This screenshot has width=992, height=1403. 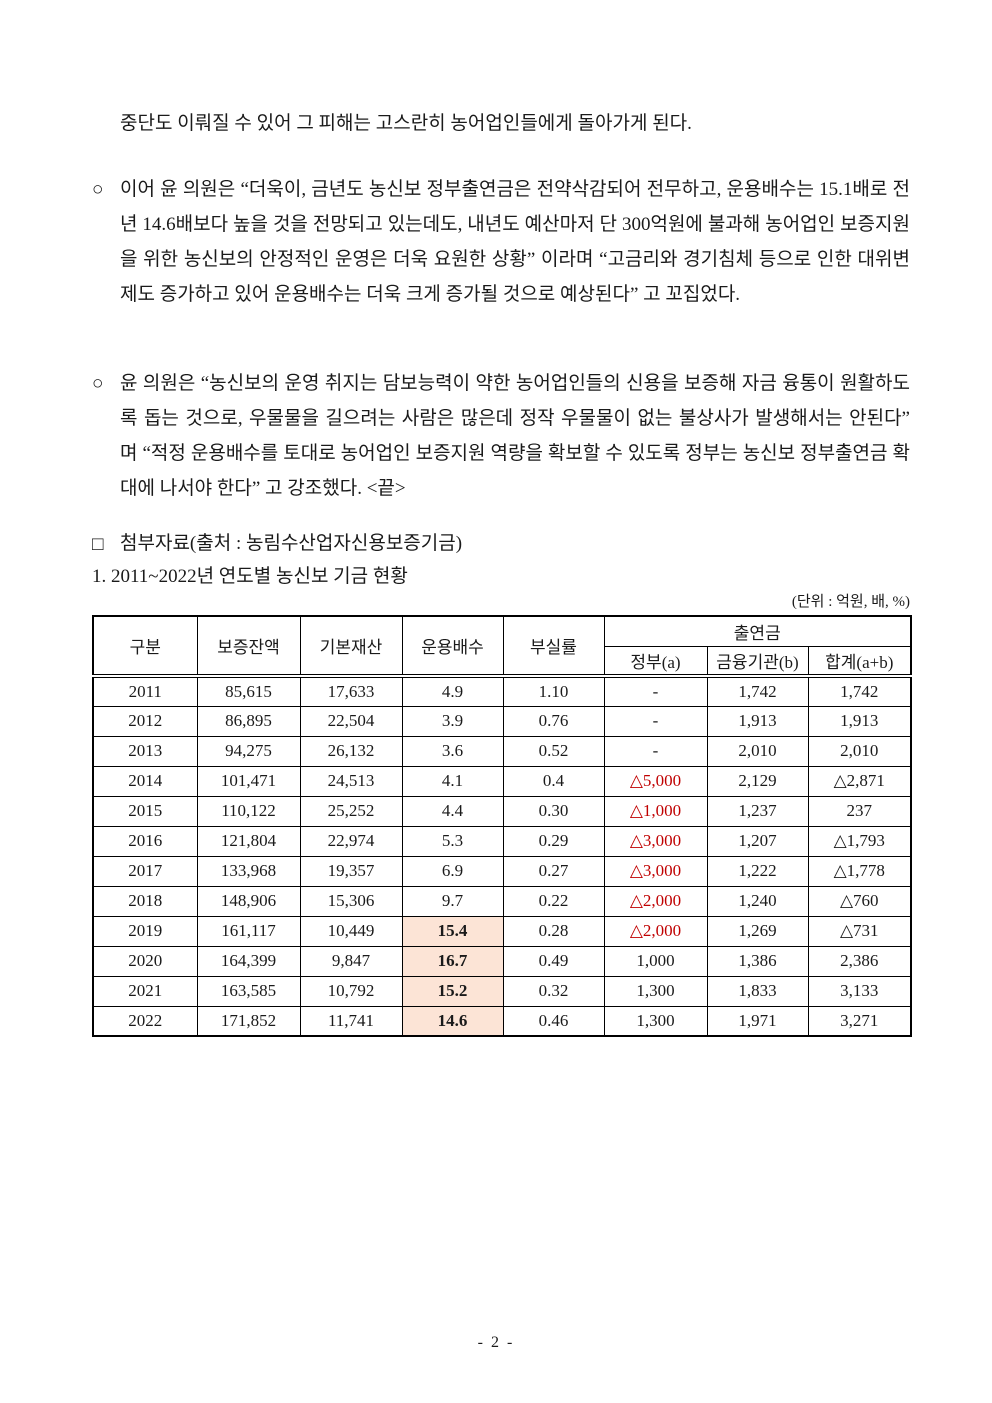 What do you see at coordinates (351, 871) in the screenshot?
I see `table-cell: 19,357` at bounding box center [351, 871].